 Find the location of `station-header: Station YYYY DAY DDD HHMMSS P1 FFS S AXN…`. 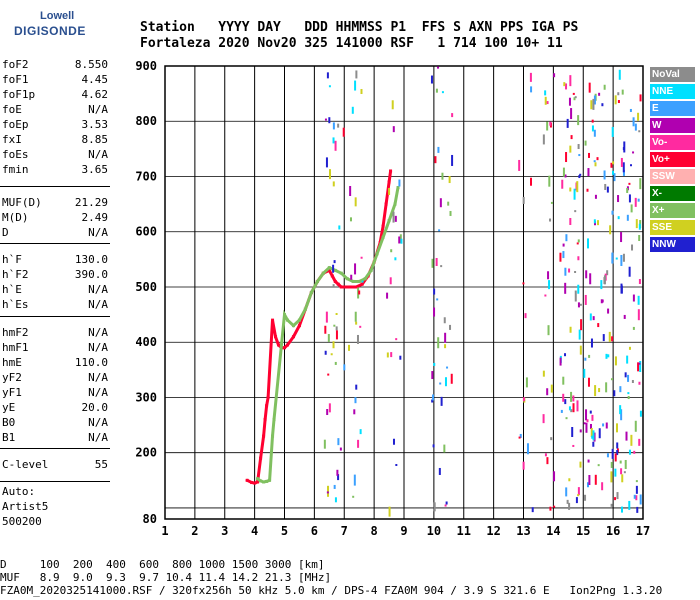

station-header: Station YYYY DAY DDD HHMMSS P1 FFS S AXN… is located at coordinates (359, 36).